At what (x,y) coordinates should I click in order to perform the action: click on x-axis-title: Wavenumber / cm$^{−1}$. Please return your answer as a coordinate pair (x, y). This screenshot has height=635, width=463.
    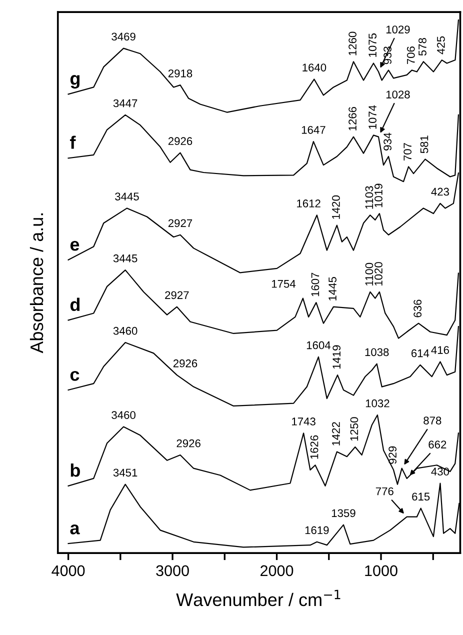
    Looking at the image, I should click on (258, 598).